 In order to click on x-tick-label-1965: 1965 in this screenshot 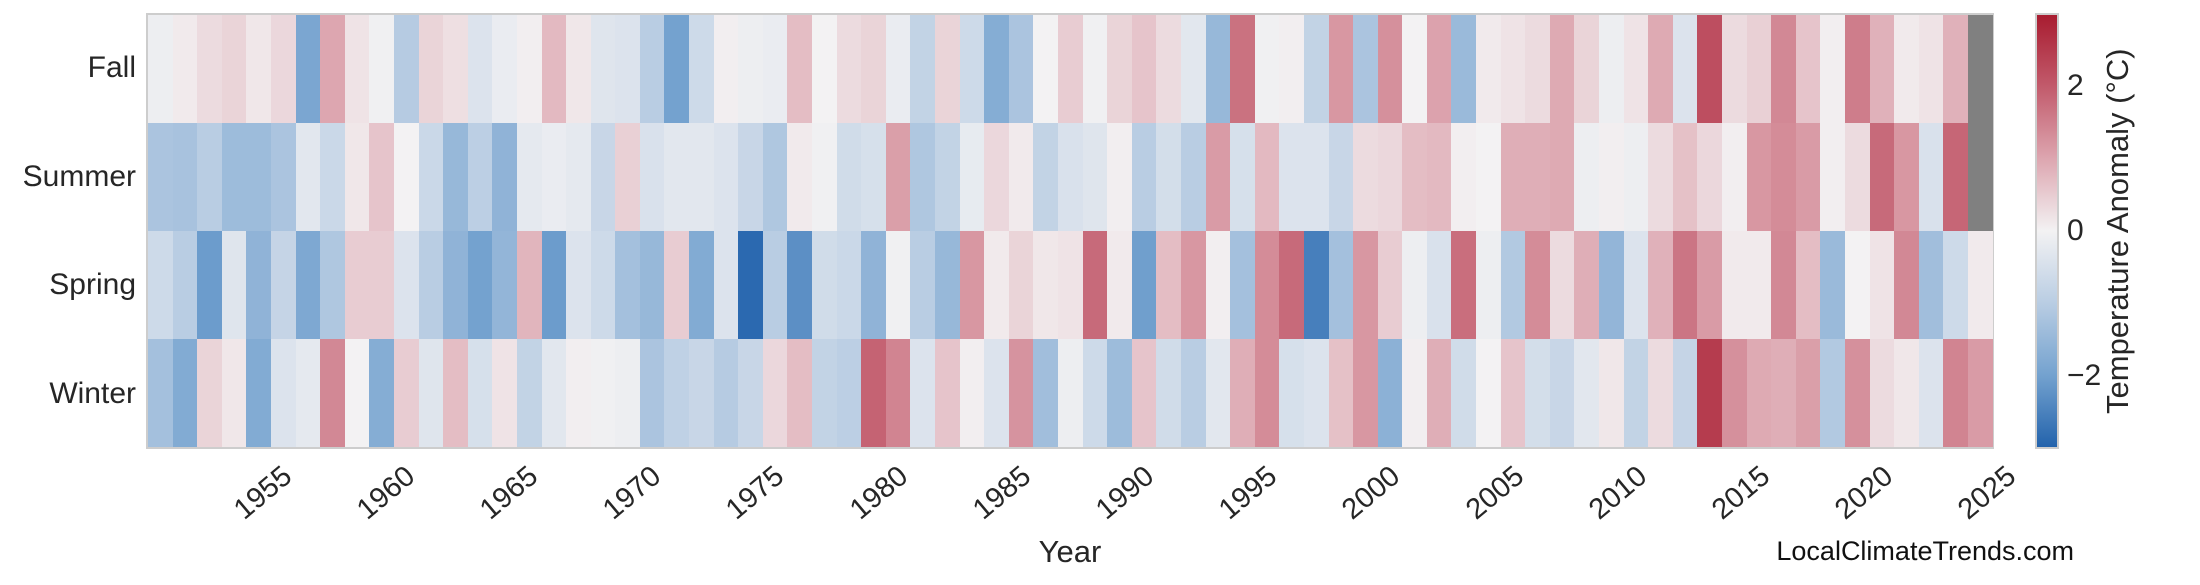, I will do `click(509, 493)`.